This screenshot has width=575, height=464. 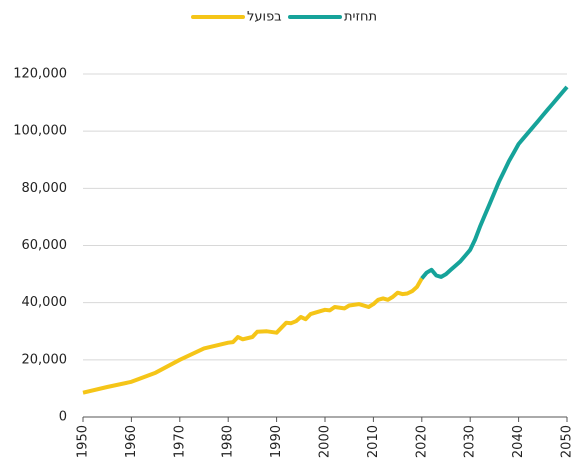 I want to click on y-tick-label: 60,000, so click(x=45, y=245).